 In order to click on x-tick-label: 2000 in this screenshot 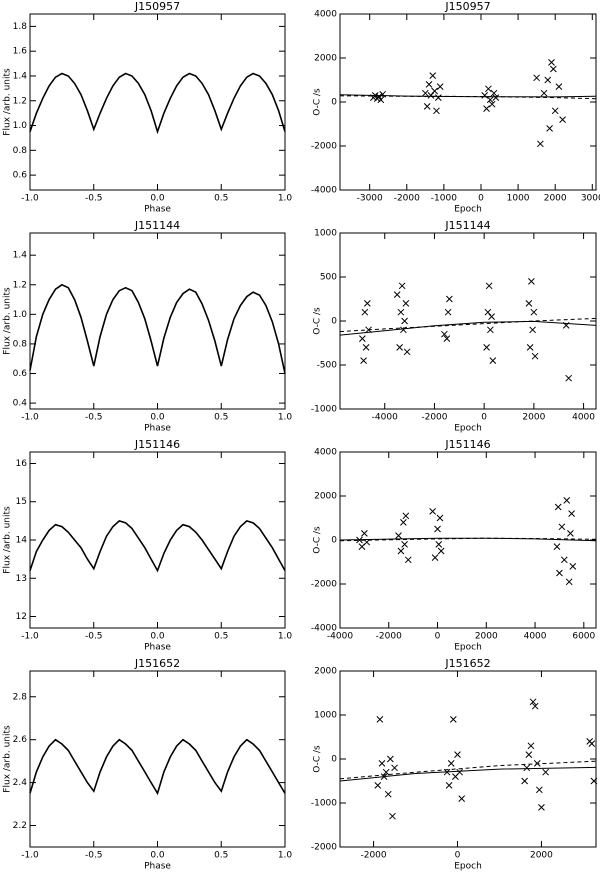, I will do `click(486, 637)`.